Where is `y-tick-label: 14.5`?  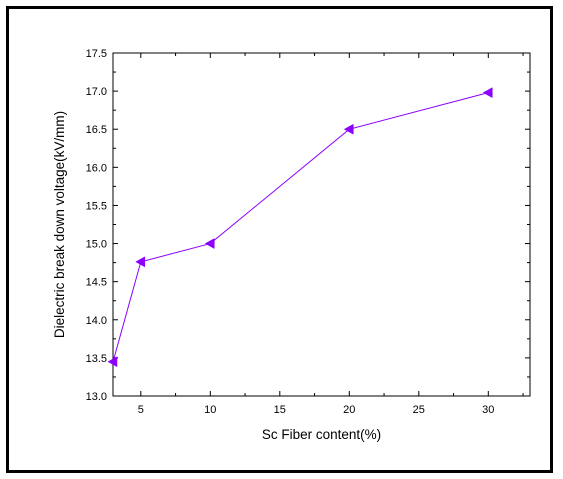 y-tick-label: 14.5 is located at coordinates (96, 283).